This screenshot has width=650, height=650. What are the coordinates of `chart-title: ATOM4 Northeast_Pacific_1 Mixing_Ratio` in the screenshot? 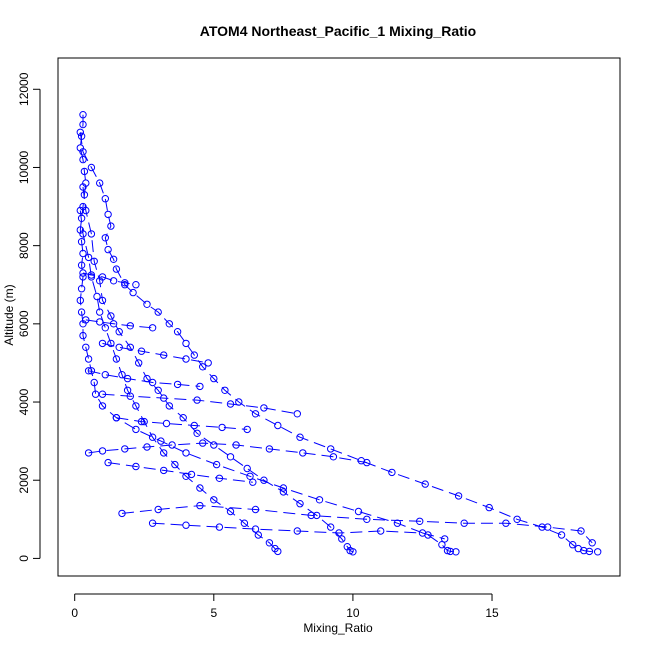 It's located at (338, 31).